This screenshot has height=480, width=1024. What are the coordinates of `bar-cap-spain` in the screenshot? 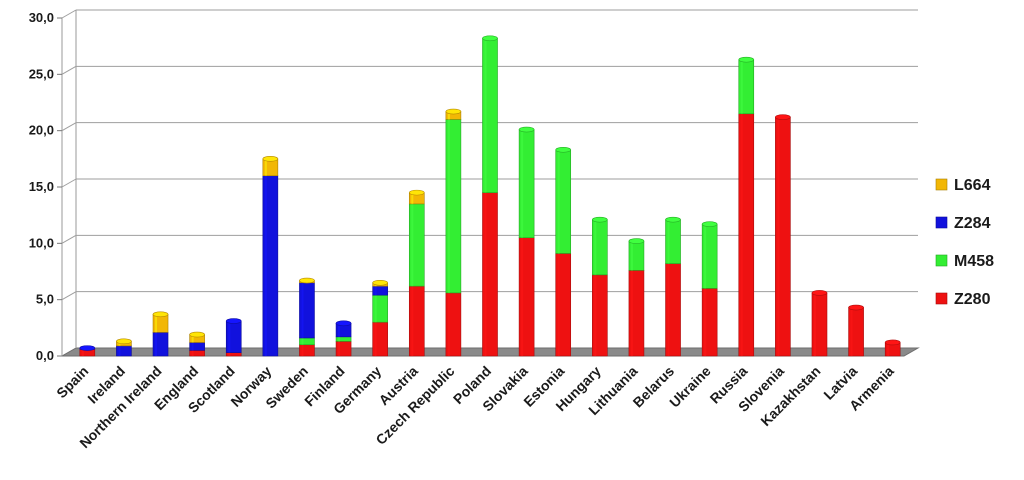 It's located at (87, 348).